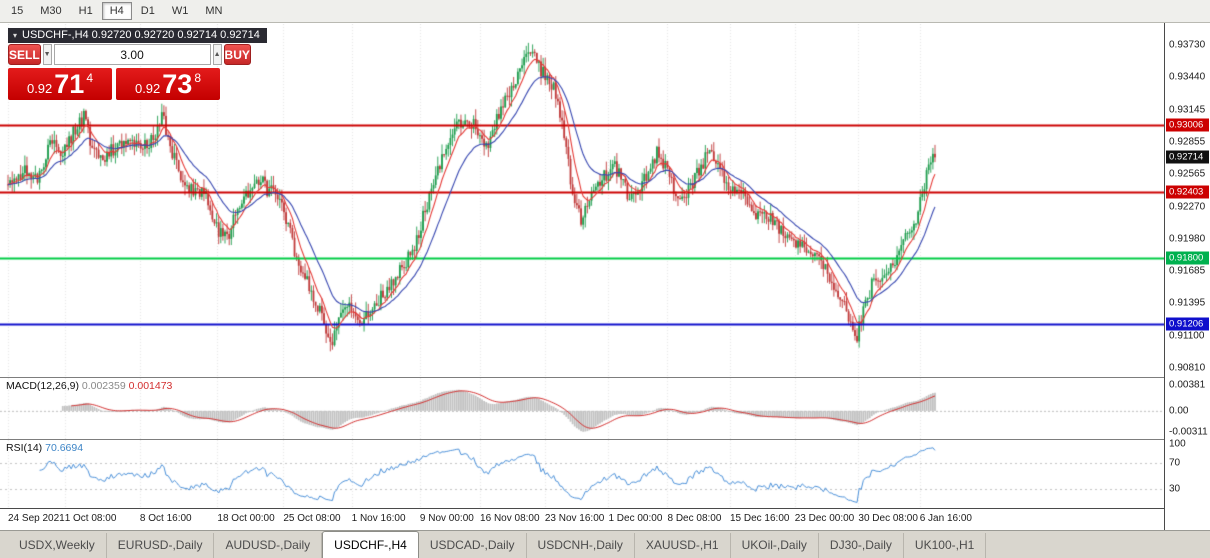 The width and height of the screenshot is (1210, 558). Describe the element at coordinates (945, 518) in the screenshot. I see `time-axis-label: 6 Jan 16:00` at that location.